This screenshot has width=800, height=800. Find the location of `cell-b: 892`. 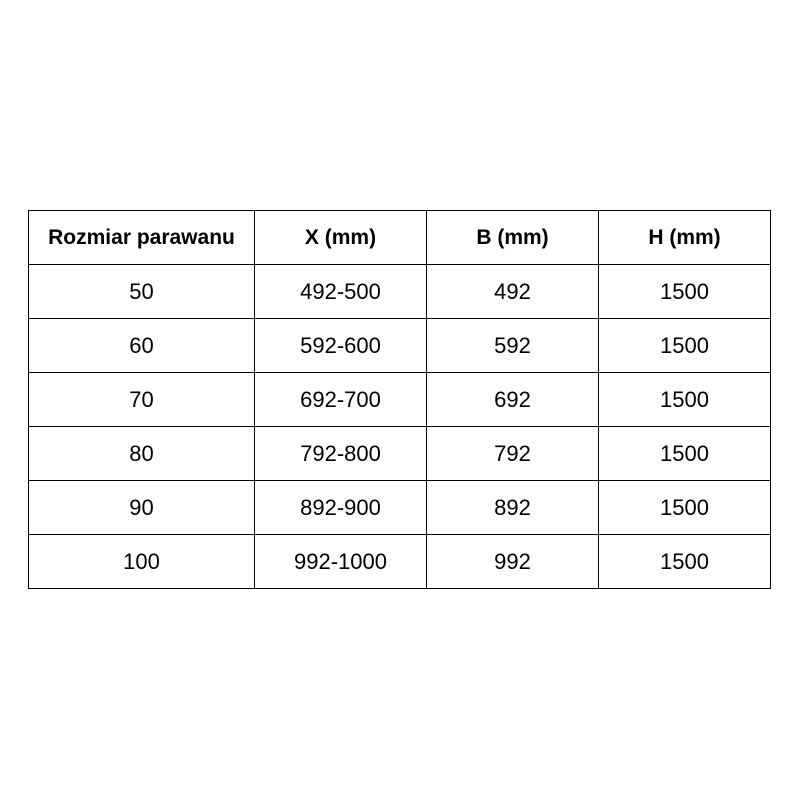

cell-b: 892 is located at coordinates (512, 507).